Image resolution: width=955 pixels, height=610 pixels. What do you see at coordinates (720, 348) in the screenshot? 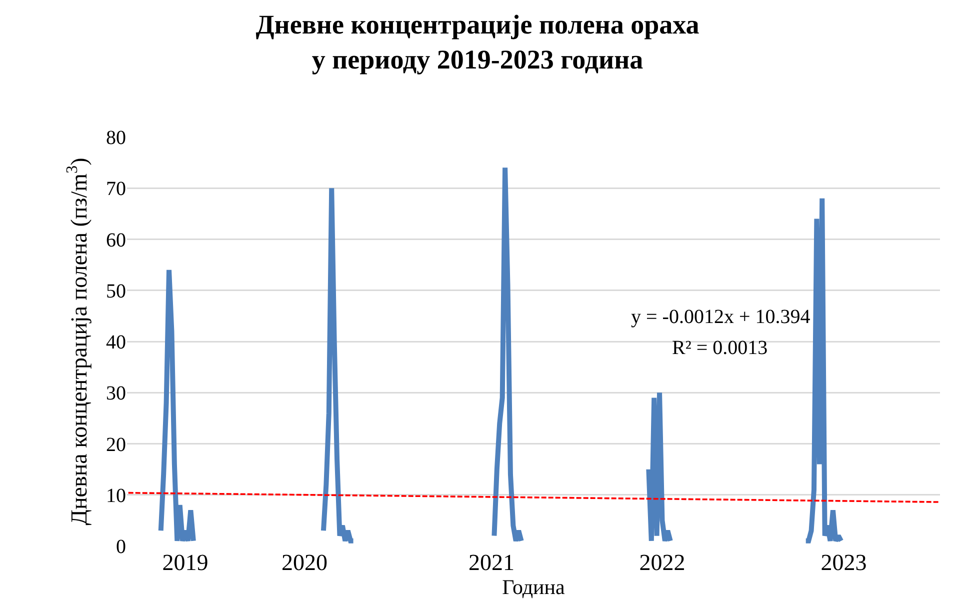
I see `annotation: R² = 0.0013` at bounding box center [720, 348].